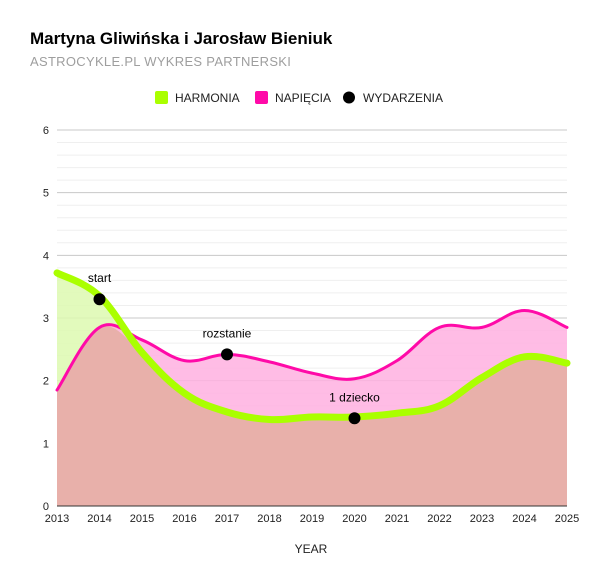 The image size is (597, 586). Describe the element at coordinates (524, 519) in the screenshot. I see `x-tick-label: 2024` at that location.